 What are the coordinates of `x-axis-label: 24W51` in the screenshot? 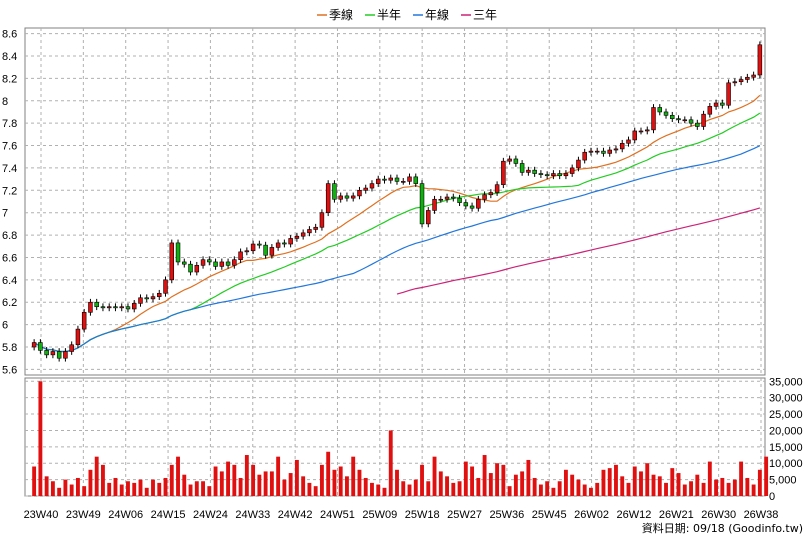 It's located at (337, 515).